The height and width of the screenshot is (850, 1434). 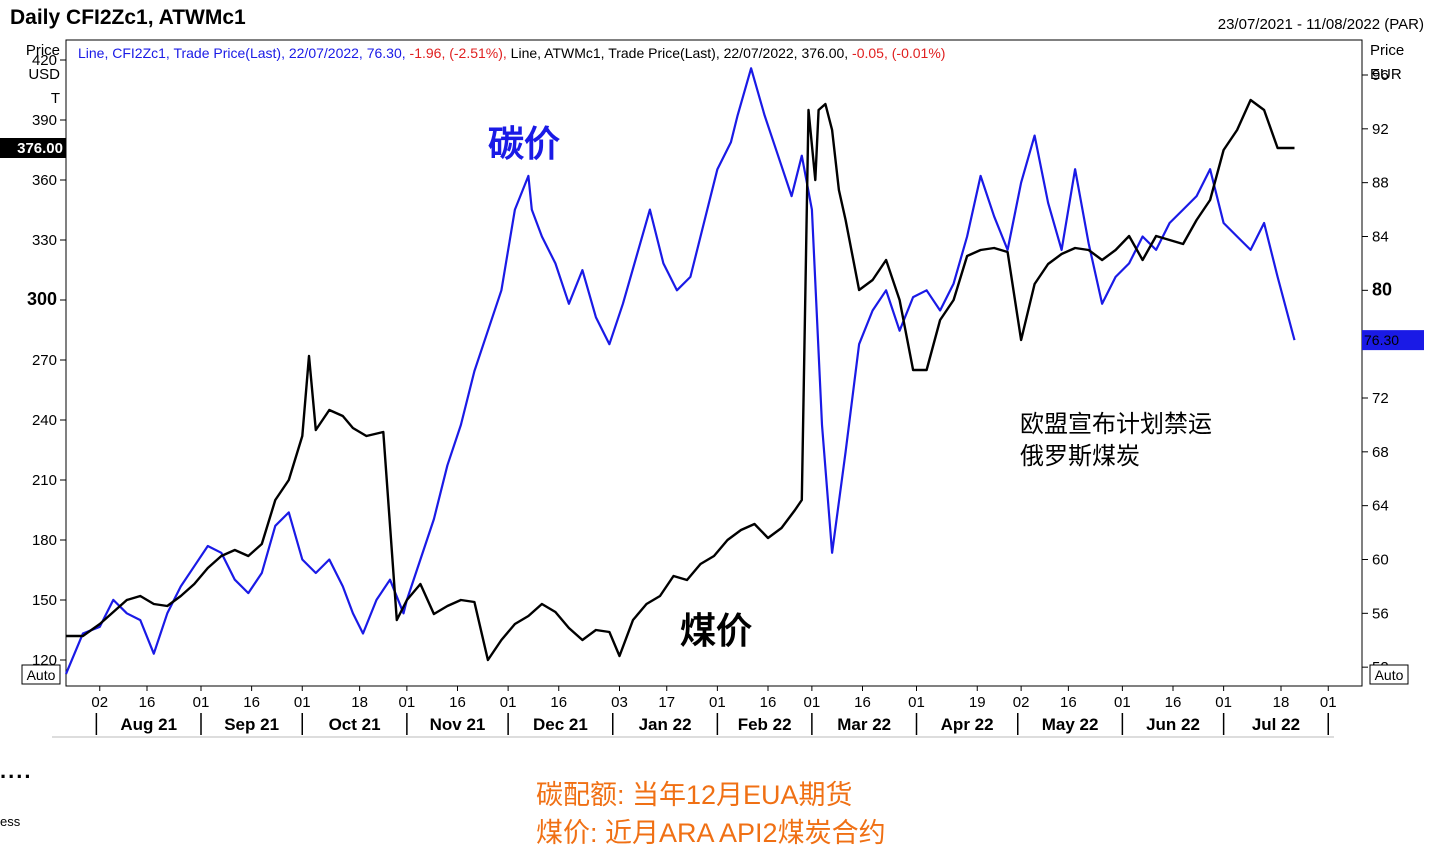 I want to click on x-month-label: Sep 21, so click(x=251, y=724).